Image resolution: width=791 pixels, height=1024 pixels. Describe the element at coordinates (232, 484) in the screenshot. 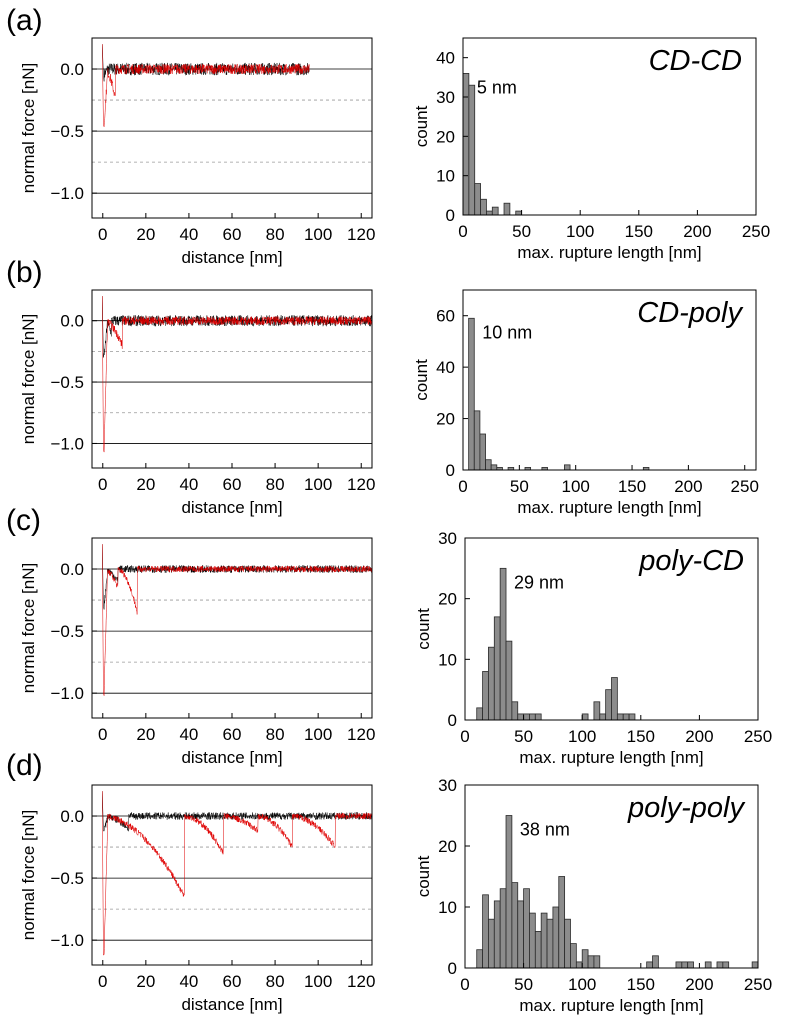

I see `x-tick-label: 60` at that location.